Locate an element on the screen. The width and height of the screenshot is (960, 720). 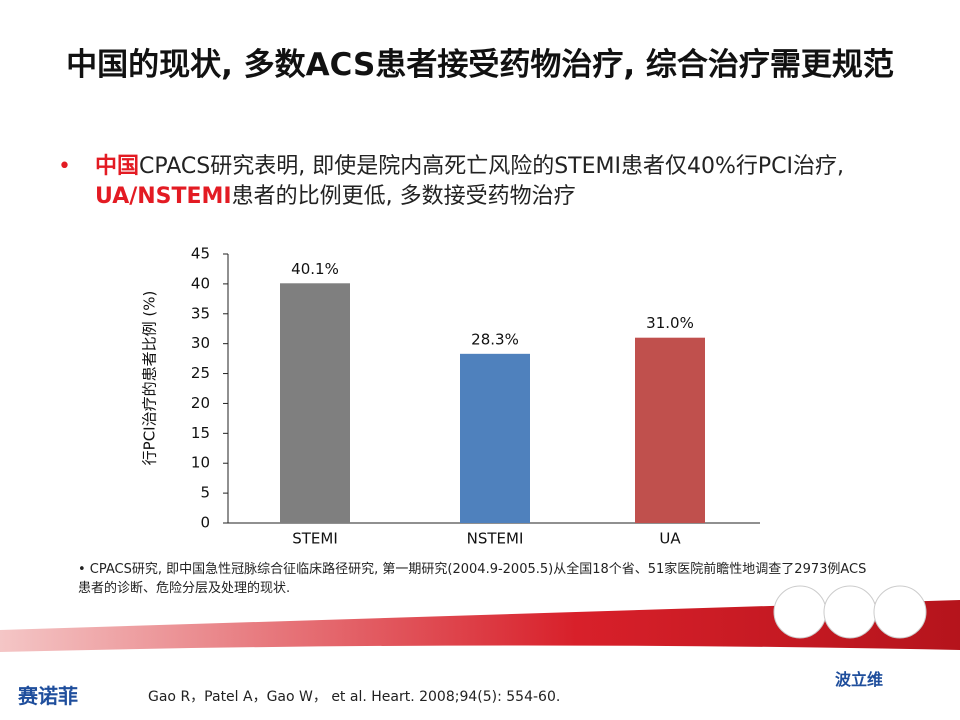
logo-right: 波立维 is located at coordinates (859, 679).